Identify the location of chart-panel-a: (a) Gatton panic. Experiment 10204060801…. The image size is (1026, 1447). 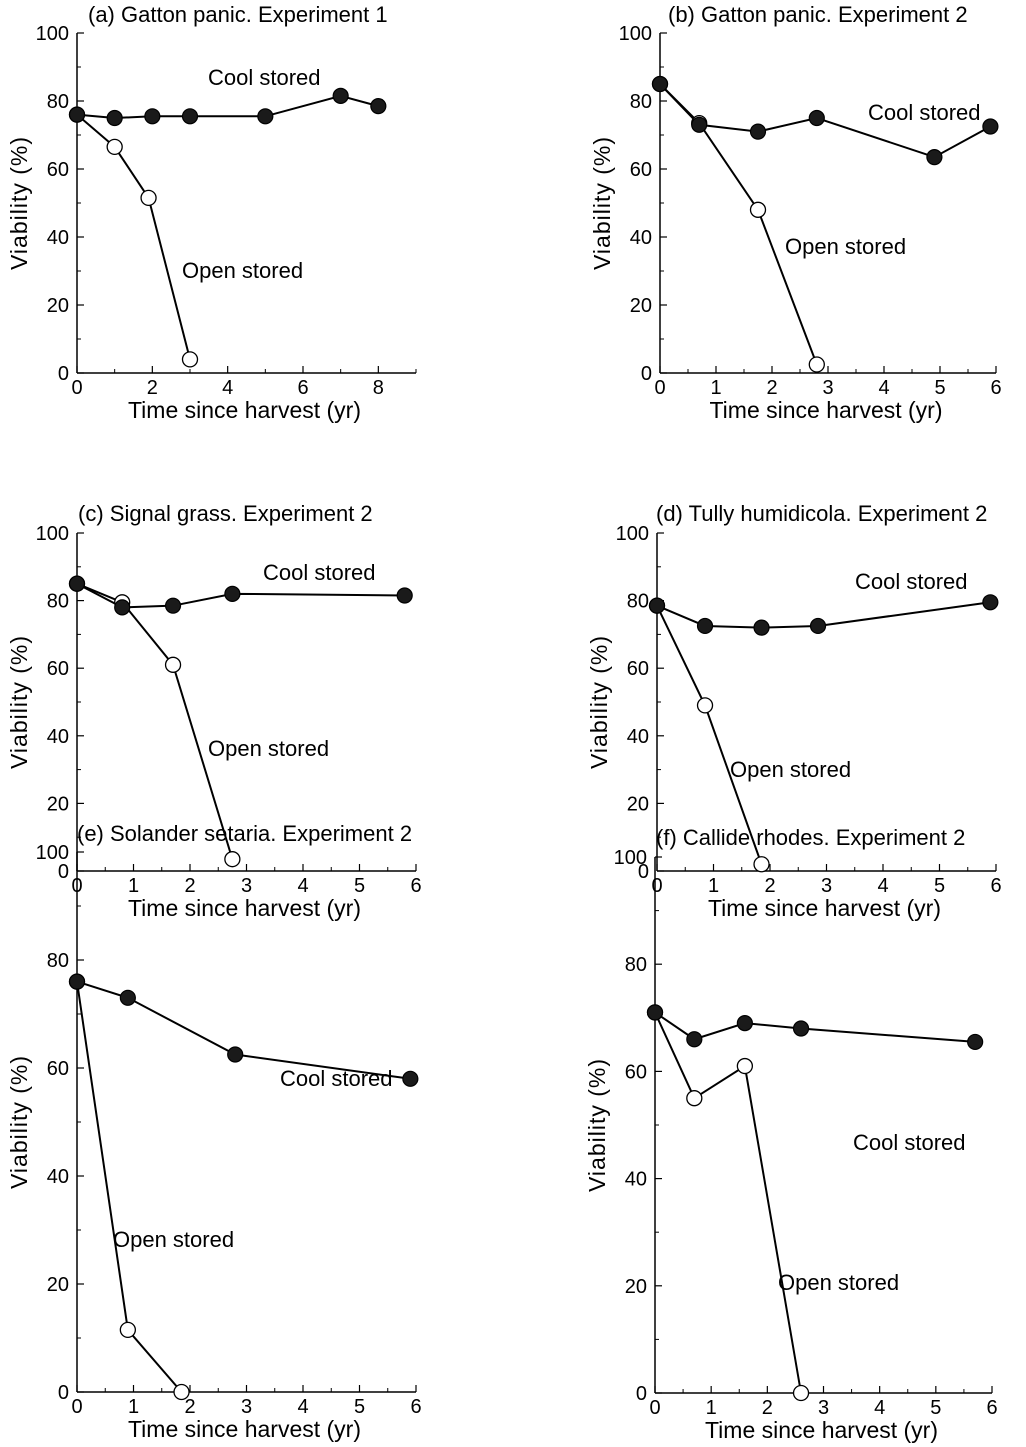
(211, 212).